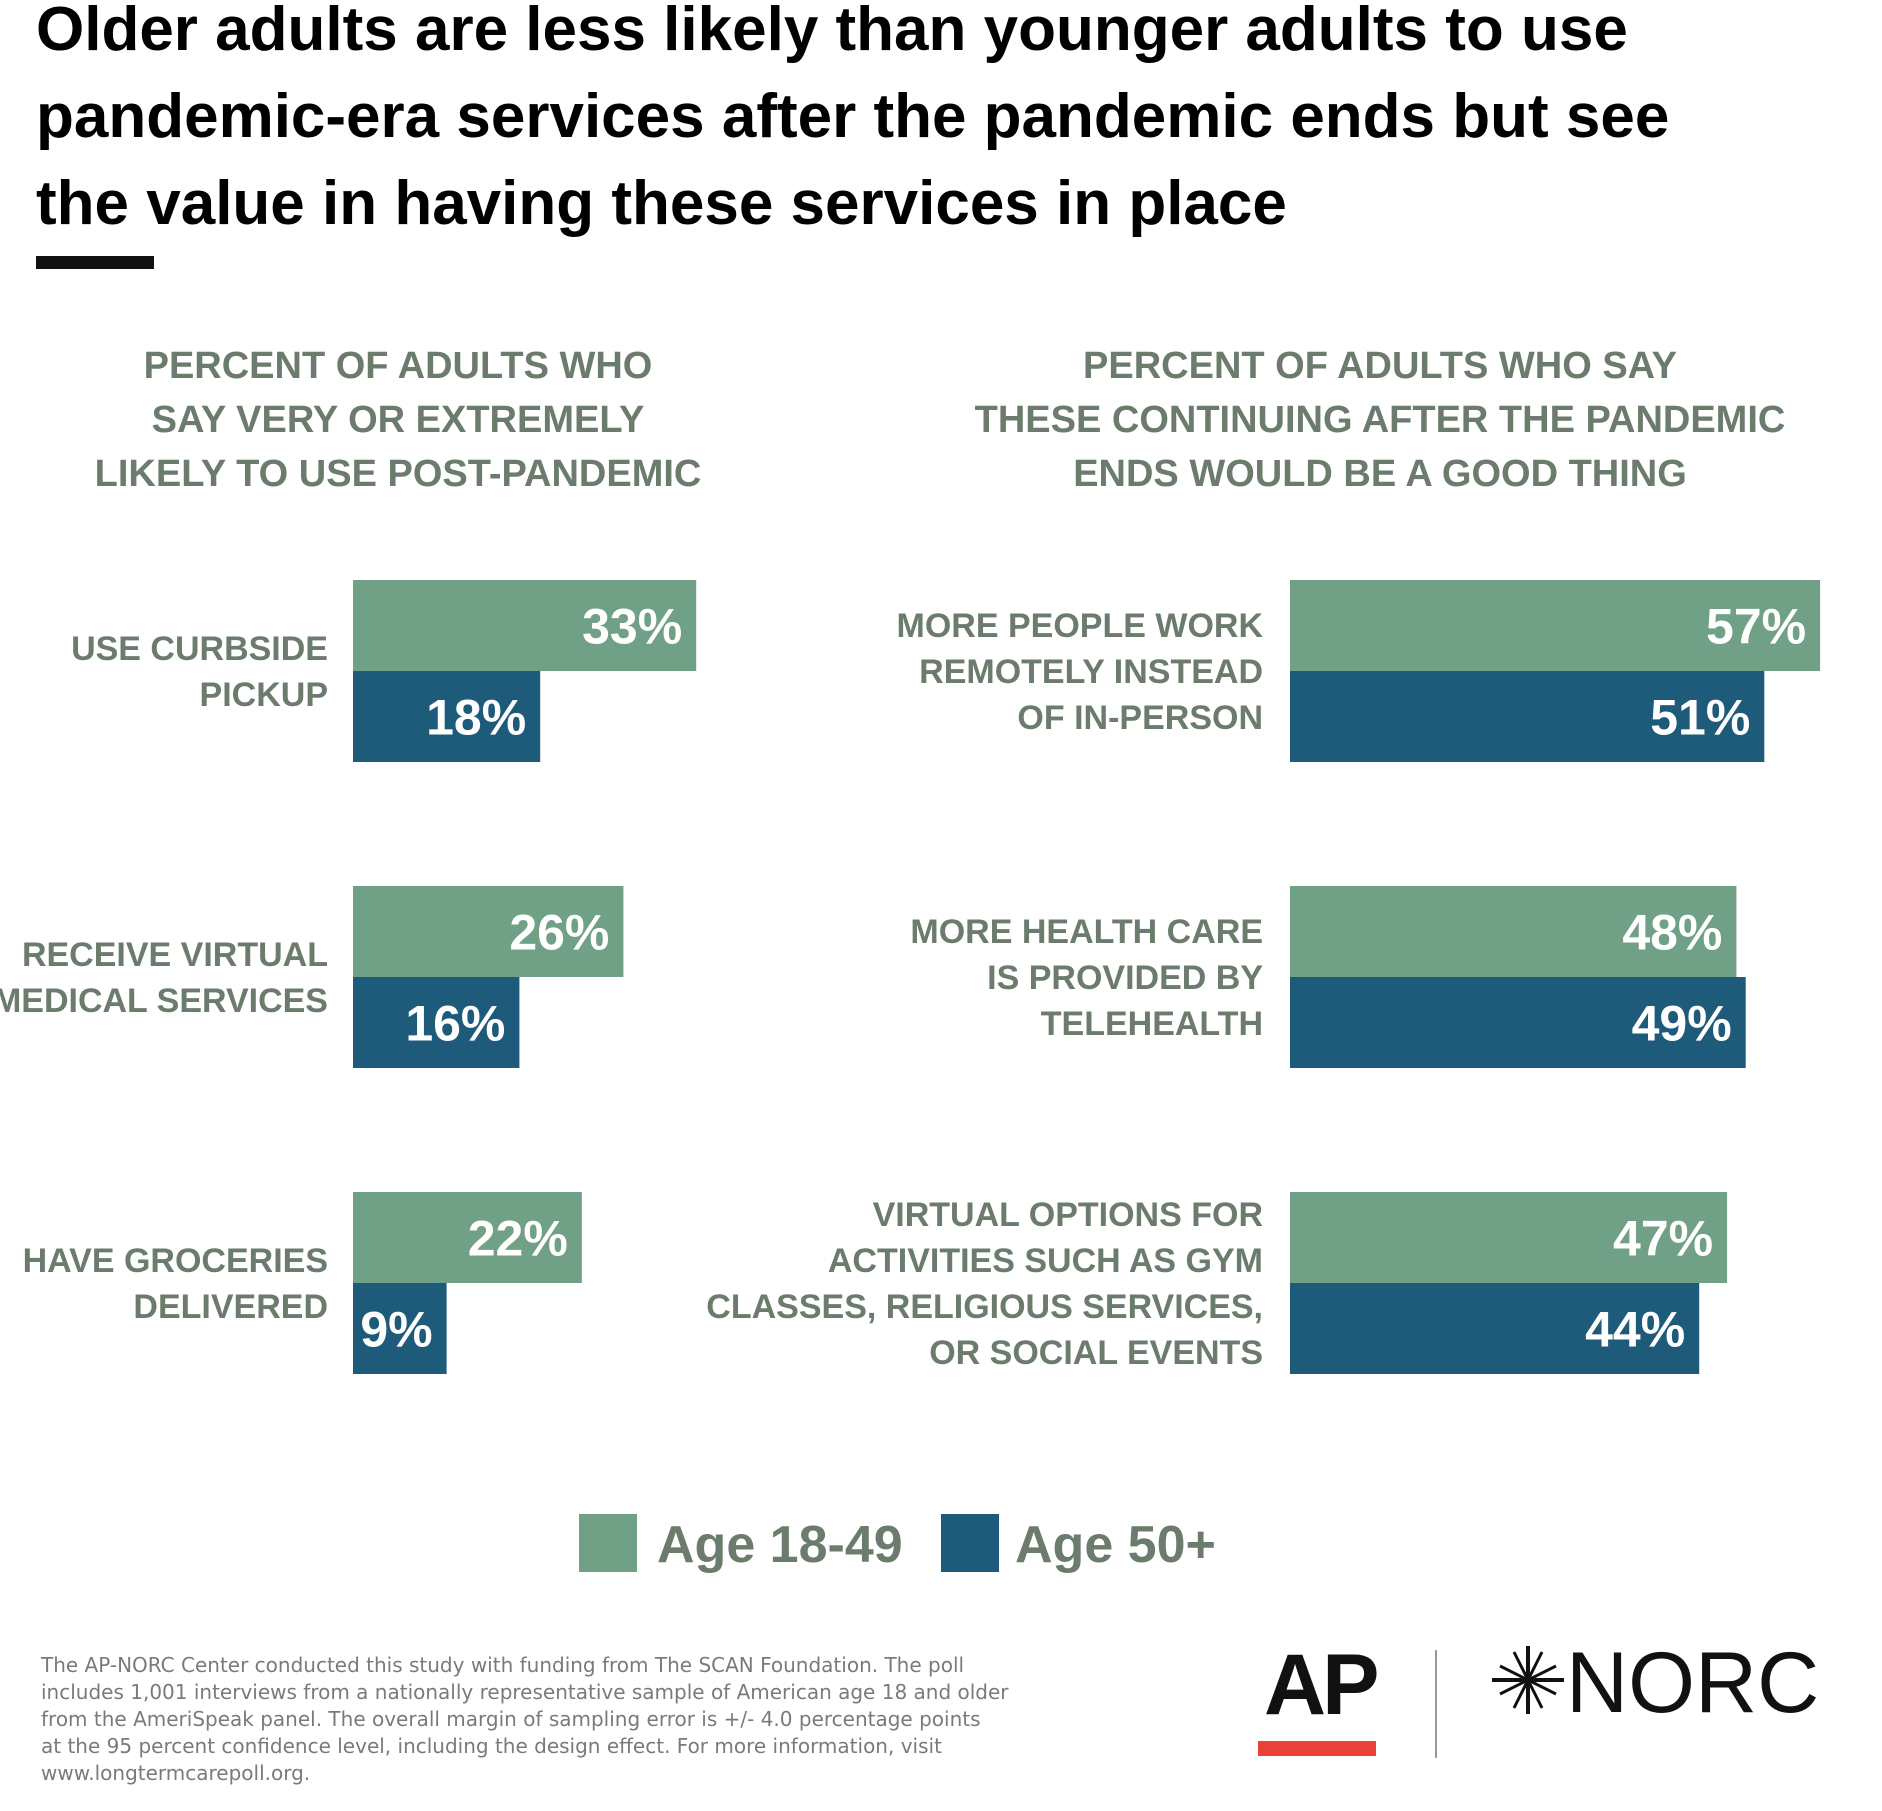 The width and height of the screenshot is (1882, 1811). I want to click on category-label: IS PROVIDED BY, so click(1125, 978).